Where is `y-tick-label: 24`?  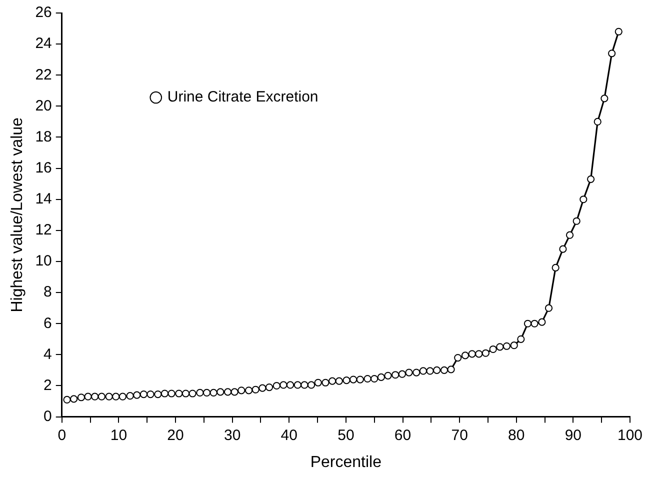
y-tick-label: 24 is located at coordinates (43, 43).